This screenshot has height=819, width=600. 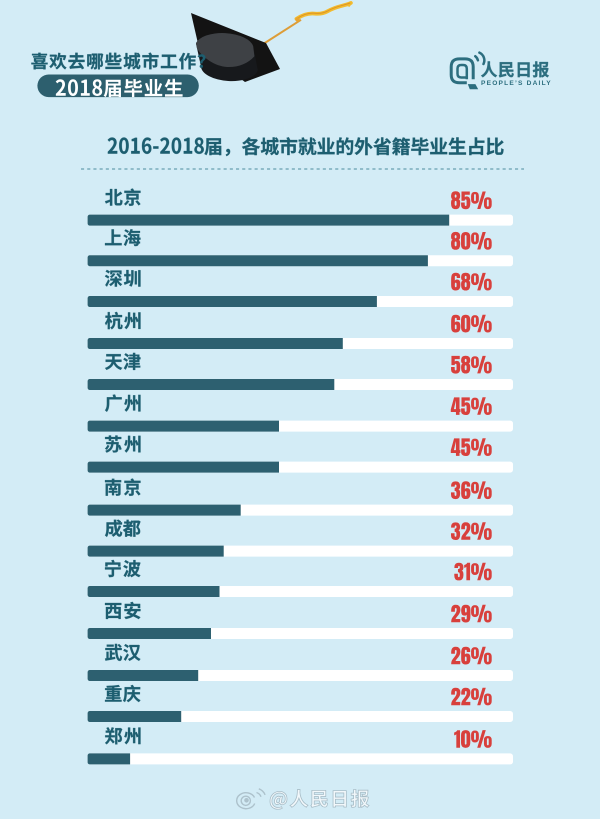 I want to click on svg-text: PEOPLE’S DAILY, so click(x=516, y=83).